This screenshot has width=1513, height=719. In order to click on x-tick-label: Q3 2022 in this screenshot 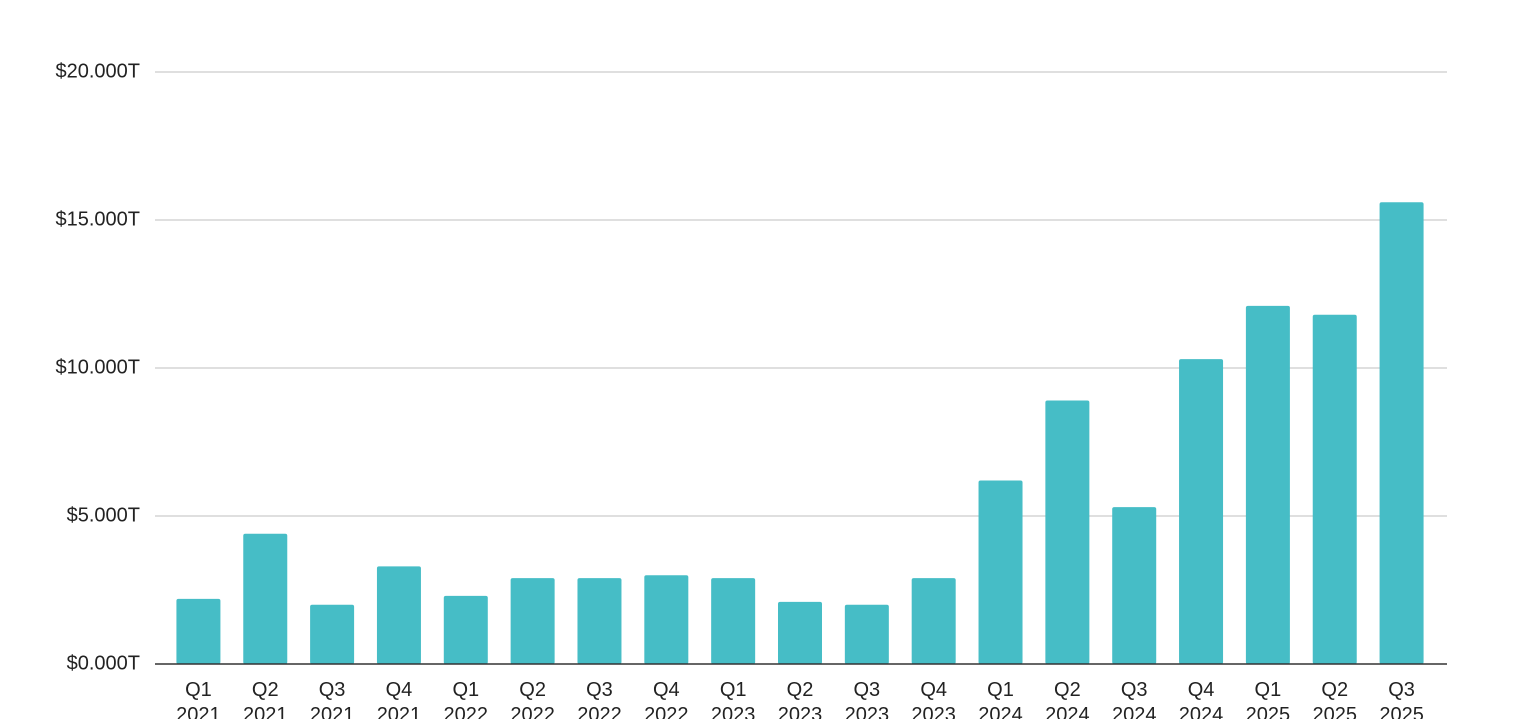, I will do `click(599, 699)`.